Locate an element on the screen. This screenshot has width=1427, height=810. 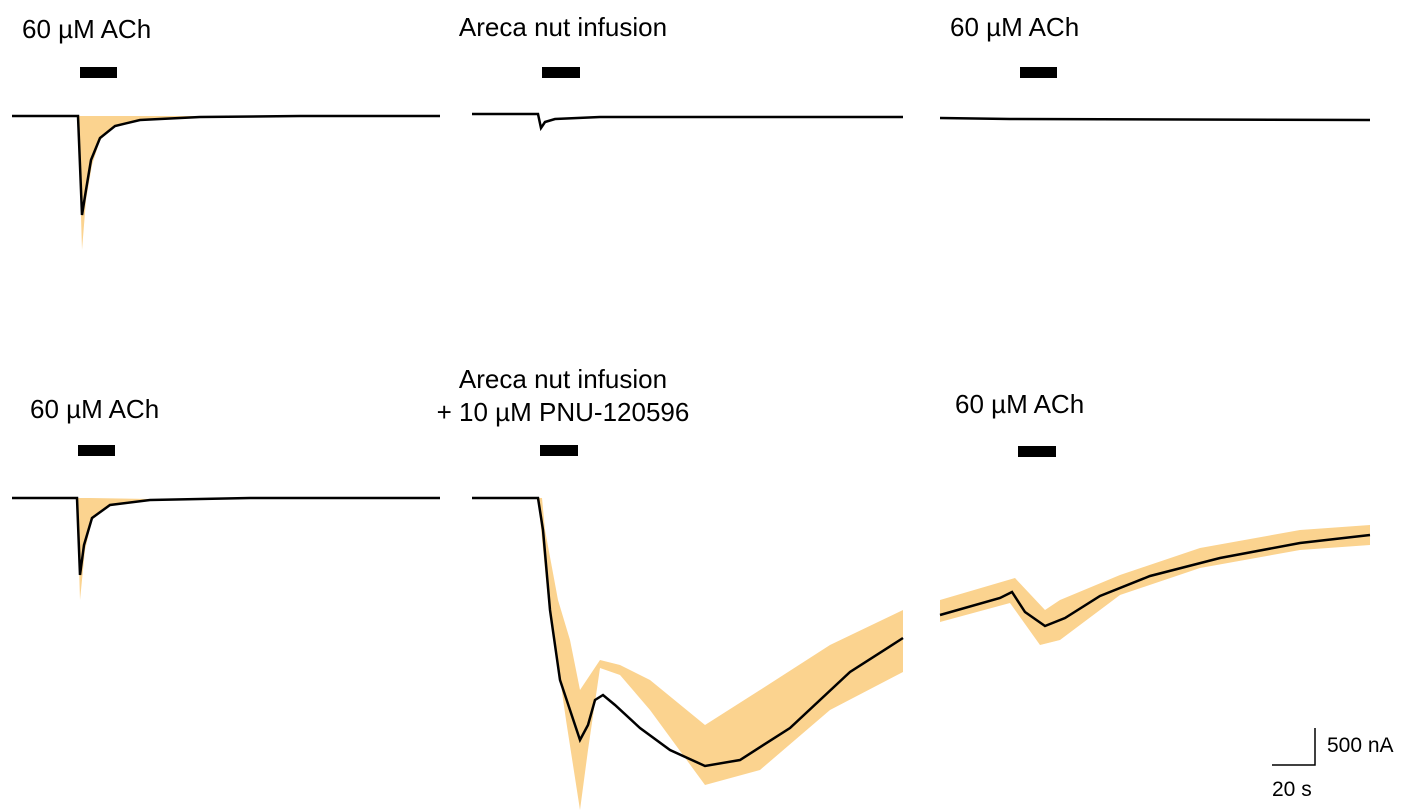
scale-label: 500 nA is located at coordinates (1360, 745).